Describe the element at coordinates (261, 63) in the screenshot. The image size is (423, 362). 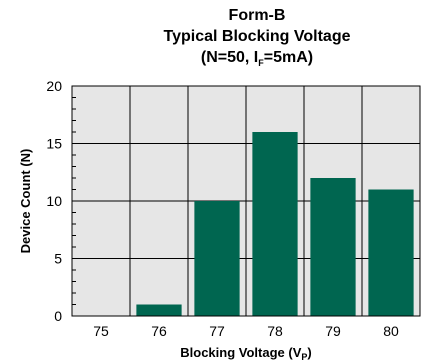
I see `chart-title-line-3-subscript: F` at that location.